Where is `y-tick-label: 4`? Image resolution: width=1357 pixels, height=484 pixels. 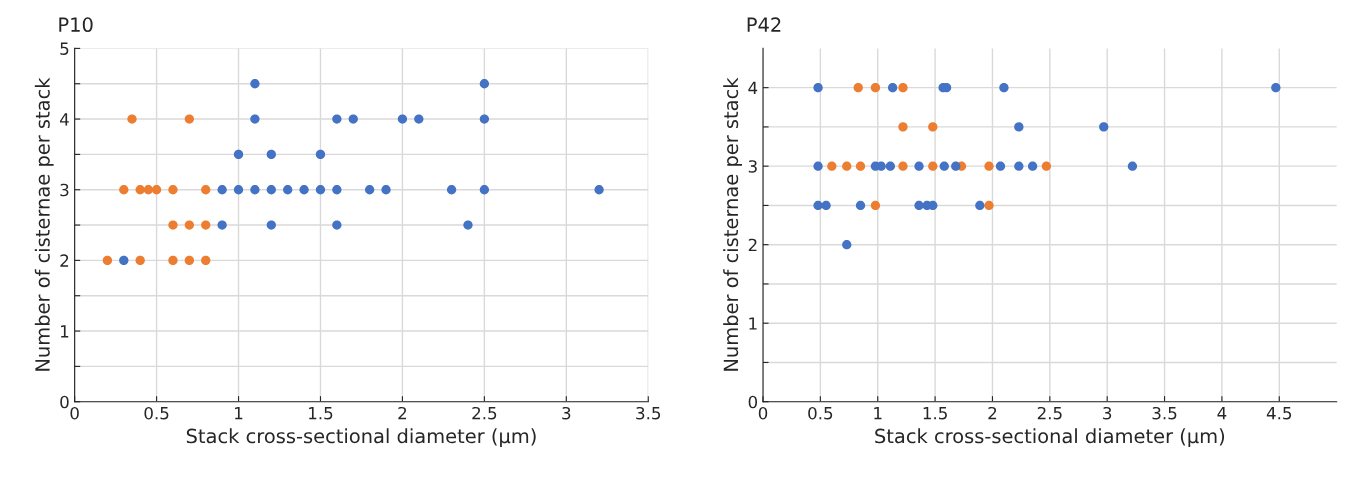 y-tick-label: 4 is located at coordinates (753, 87).